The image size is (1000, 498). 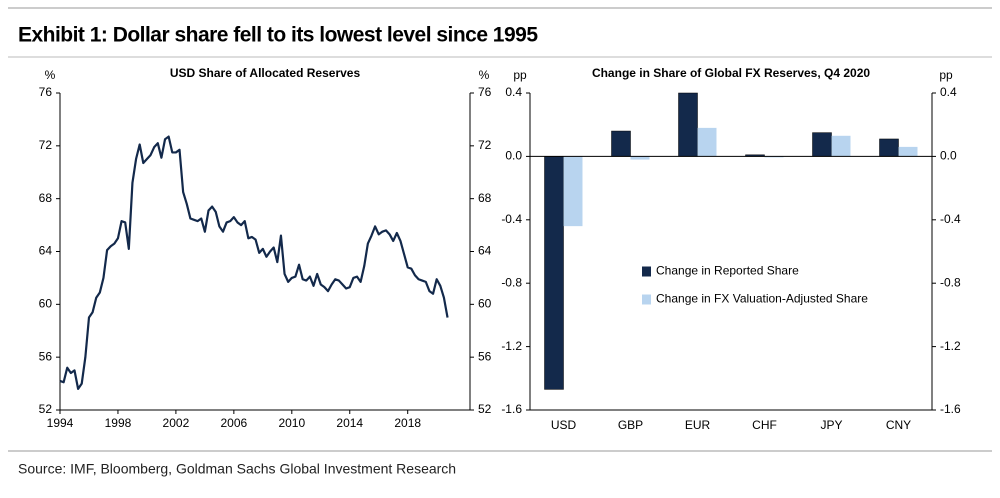 What do you see at coordinates (46, 251) in the screenshot?
I see `y-tick-label: 64` at bounding box center [46, 251].